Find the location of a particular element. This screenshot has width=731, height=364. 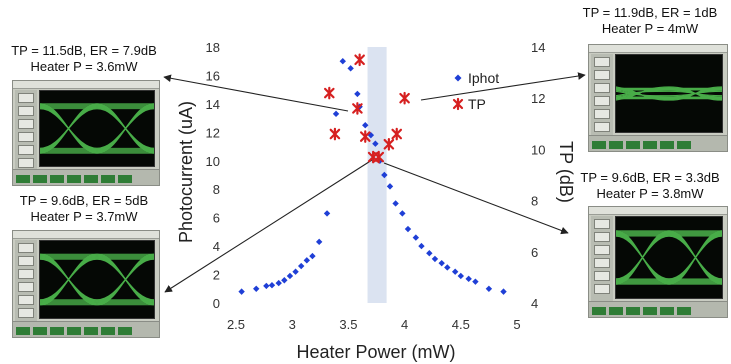

annotation-top-right-line1: TP = 11.9dB, ER = 1dB is located at coordinates (650, 12).